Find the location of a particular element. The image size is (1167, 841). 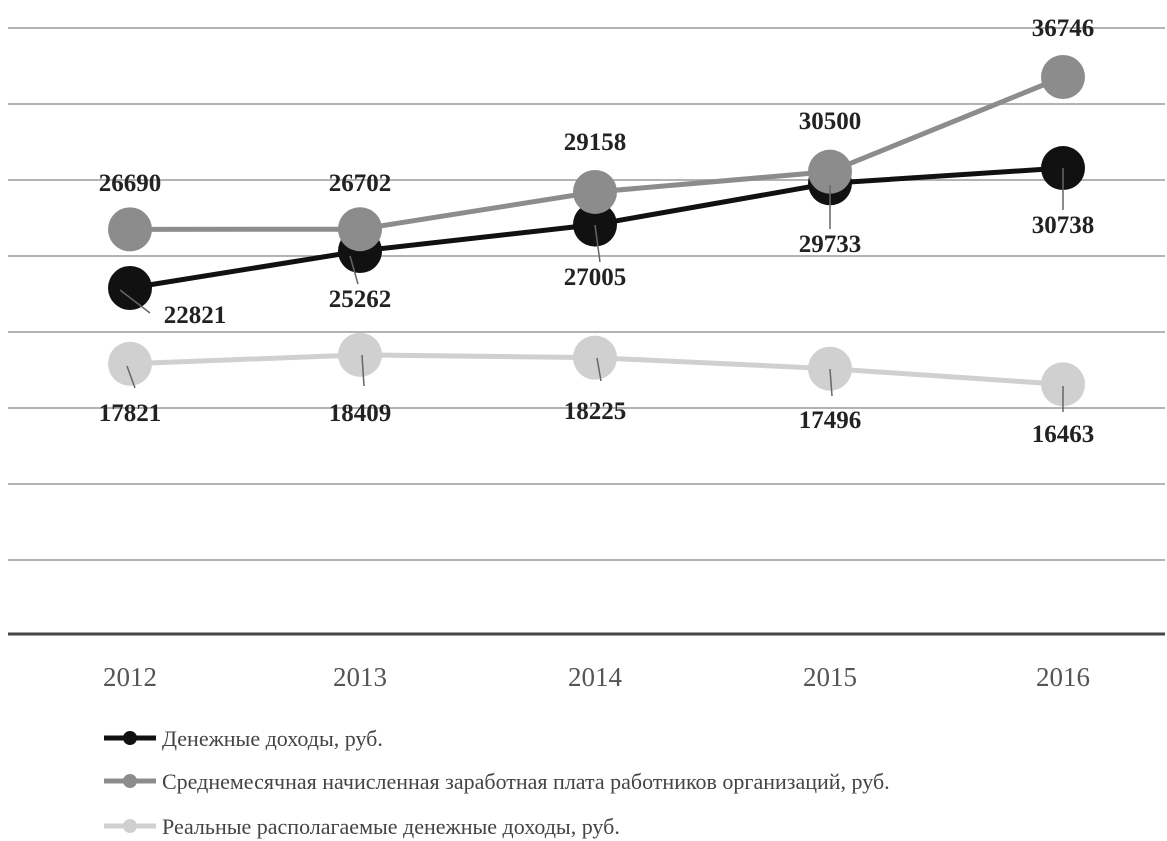

x-tick-label: 2015 is located at coordinates (830, 677).